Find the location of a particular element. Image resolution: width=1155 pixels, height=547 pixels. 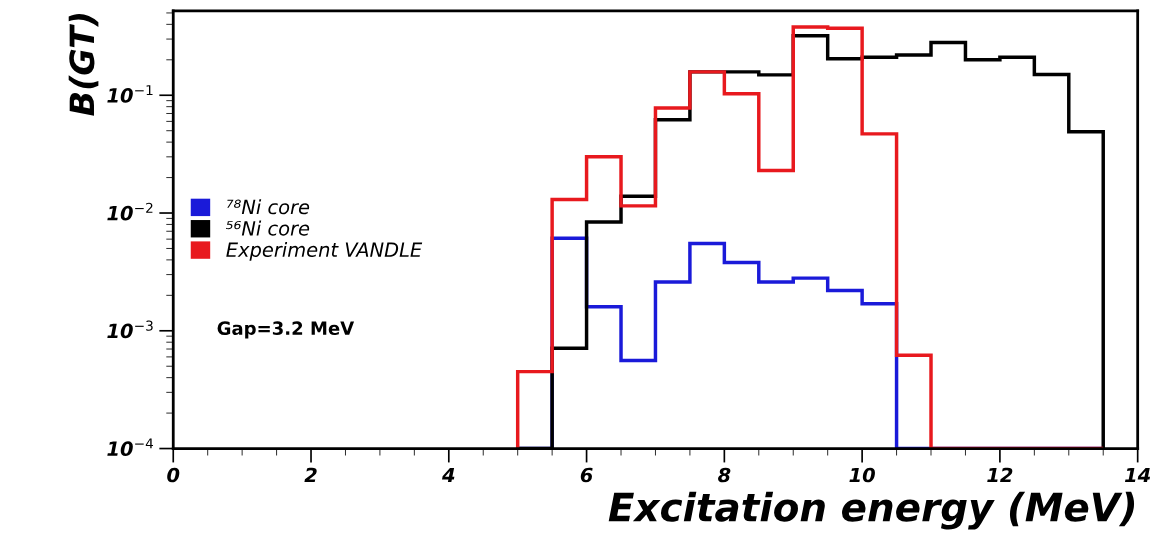

x-tick-label: 2 is located at coordinates (310, 475).